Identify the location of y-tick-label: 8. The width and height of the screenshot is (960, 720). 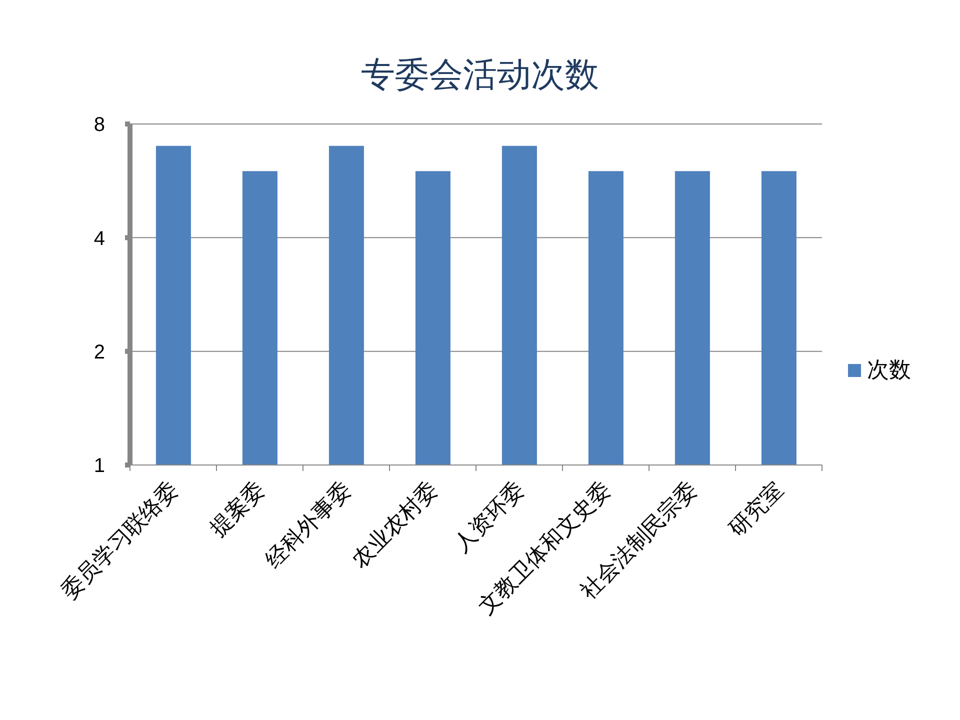
(99, 125).